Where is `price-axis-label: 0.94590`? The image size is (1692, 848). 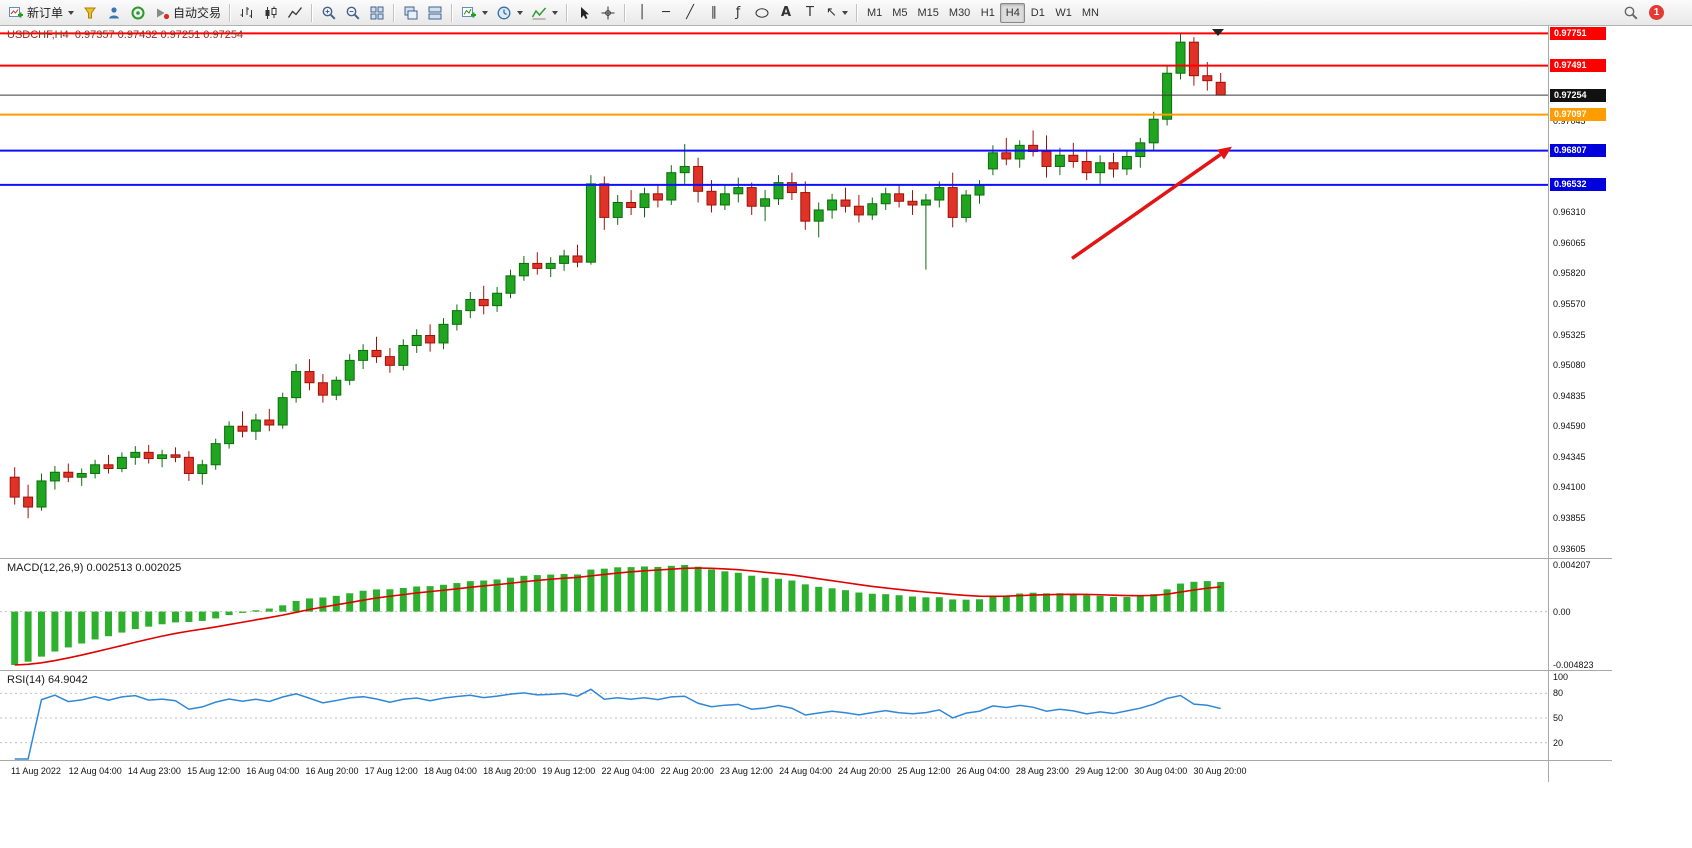
price-axis-label: 0.94590 is located at coordinates (1569, 426).